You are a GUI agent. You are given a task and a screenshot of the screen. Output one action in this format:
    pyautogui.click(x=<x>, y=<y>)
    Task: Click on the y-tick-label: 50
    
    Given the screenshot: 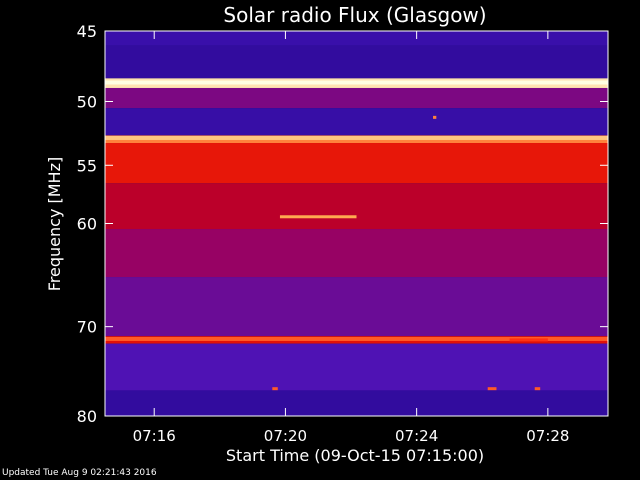 What is the action you would take?
    pyautogui.click(x=87, y=102)
    